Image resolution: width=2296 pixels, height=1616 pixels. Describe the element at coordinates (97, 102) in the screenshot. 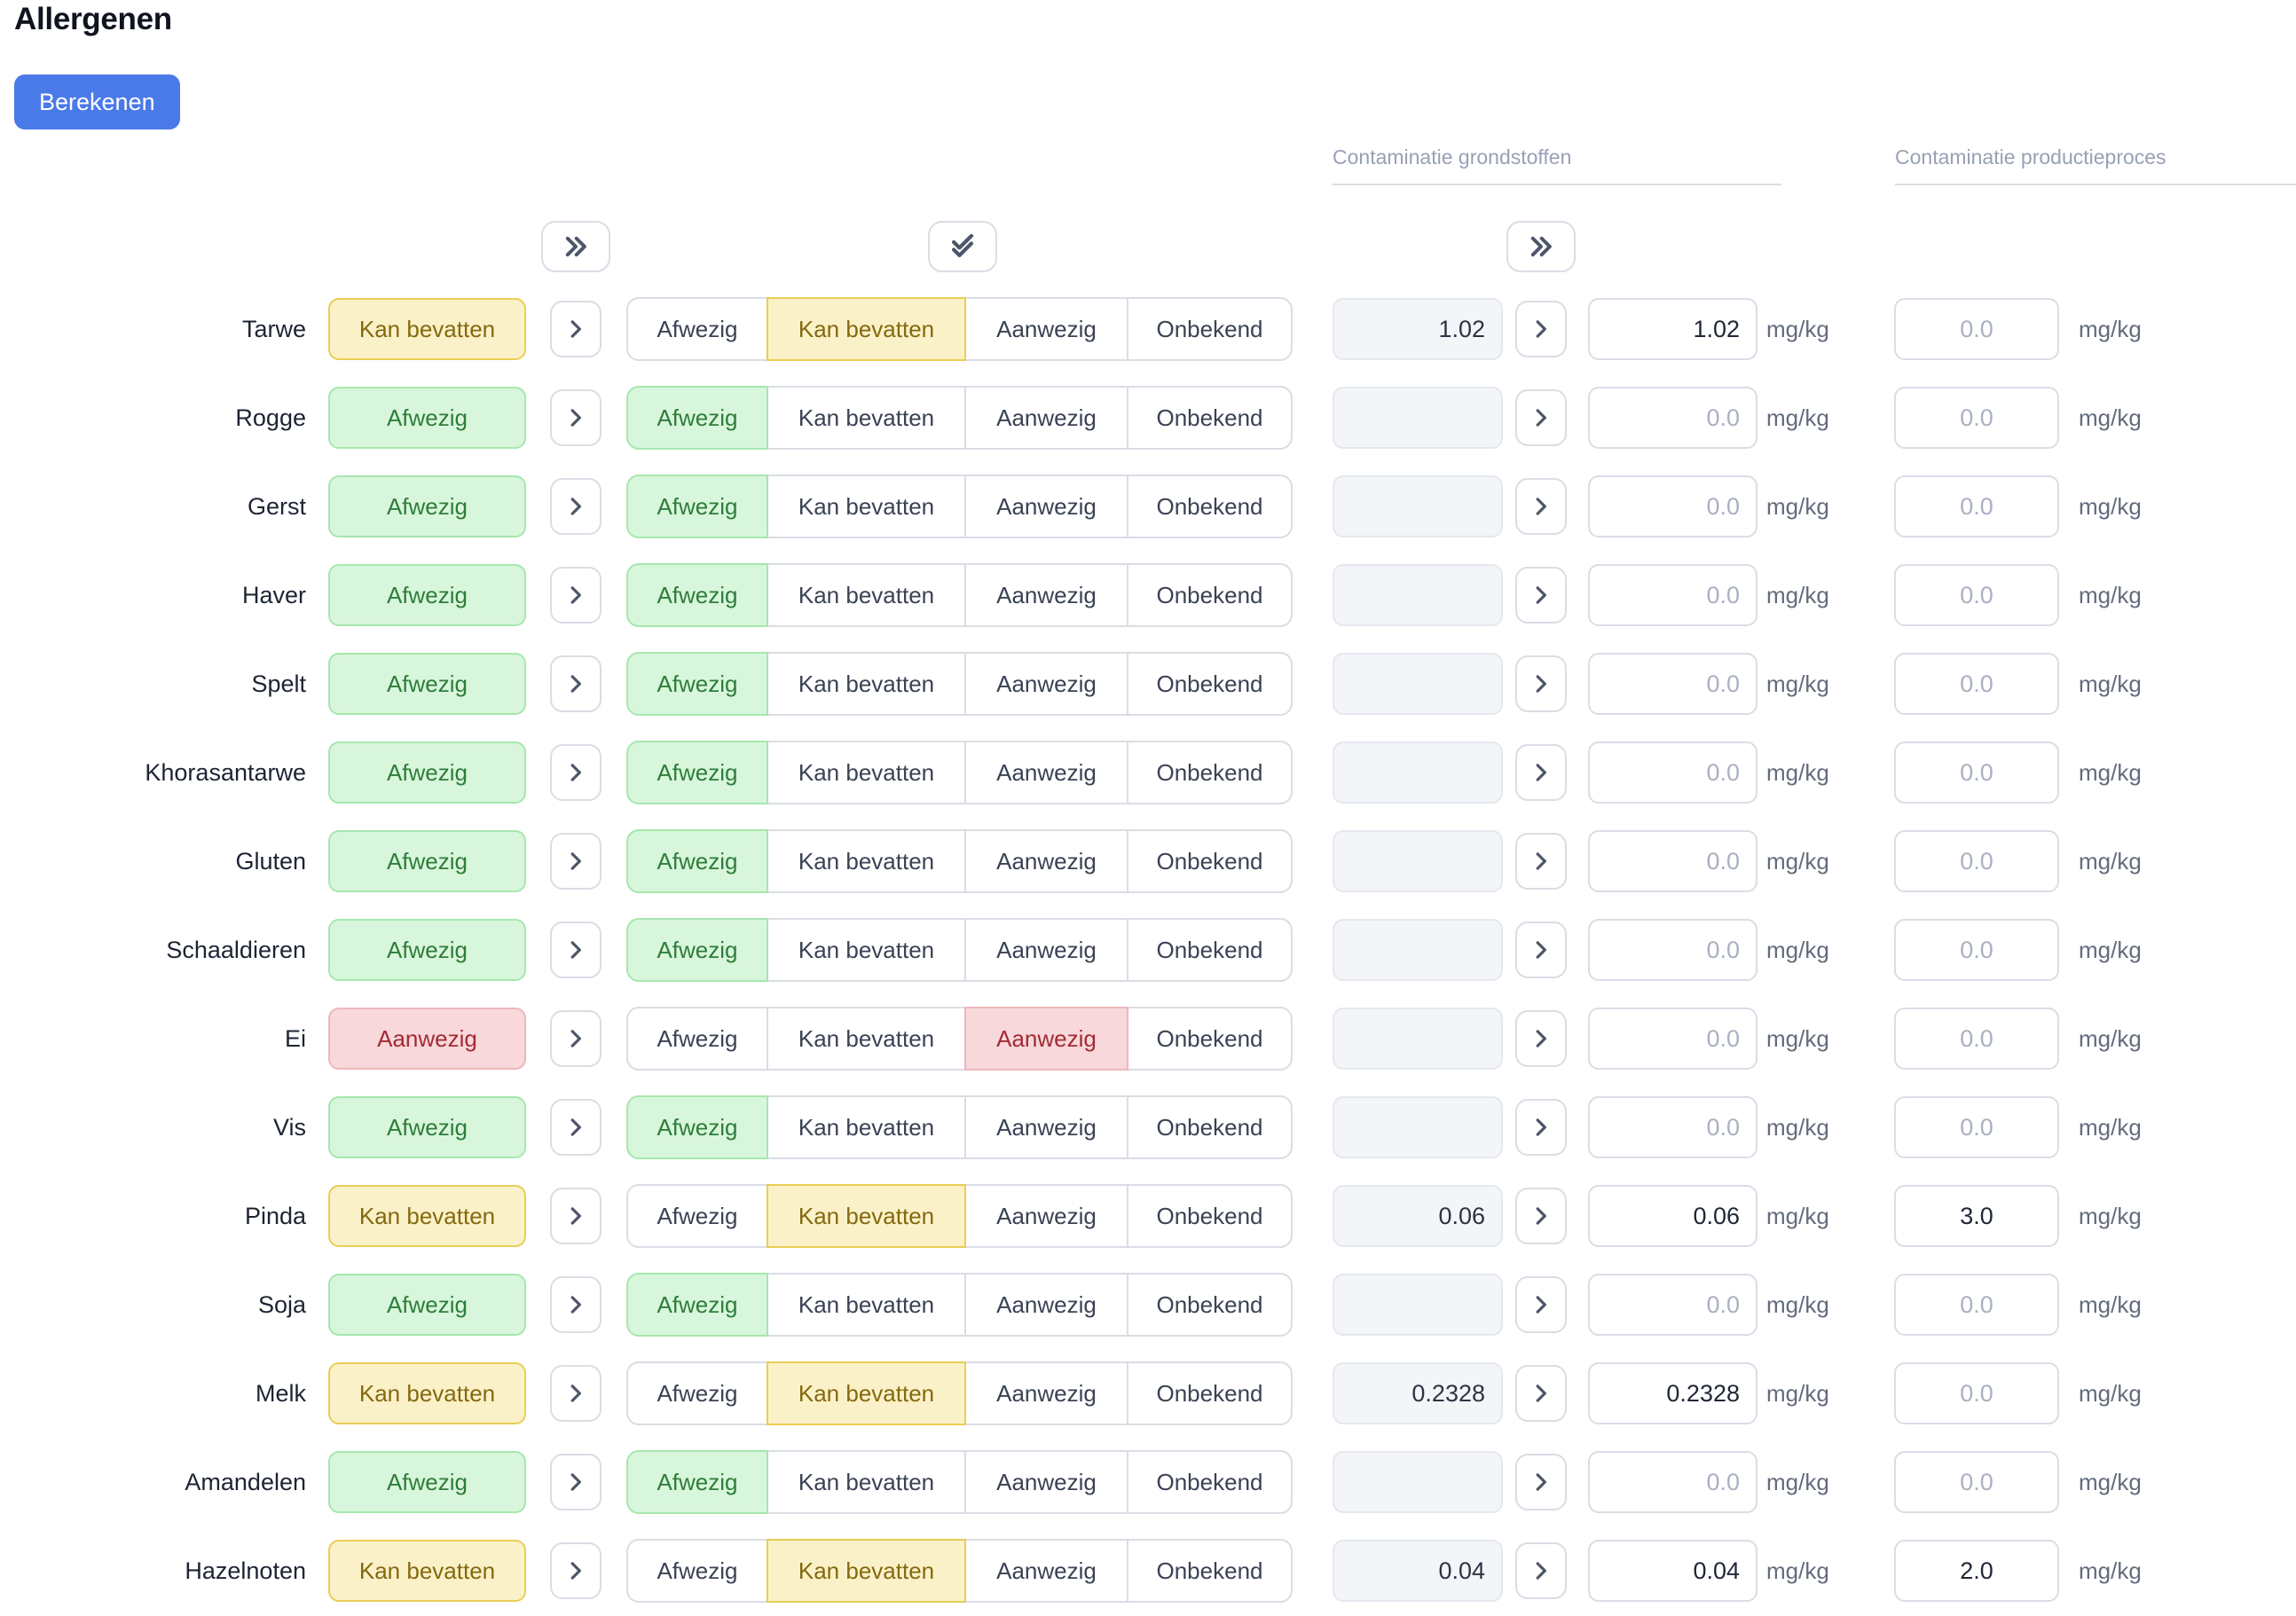

I see `calculate-button: Berekenen` at that location.